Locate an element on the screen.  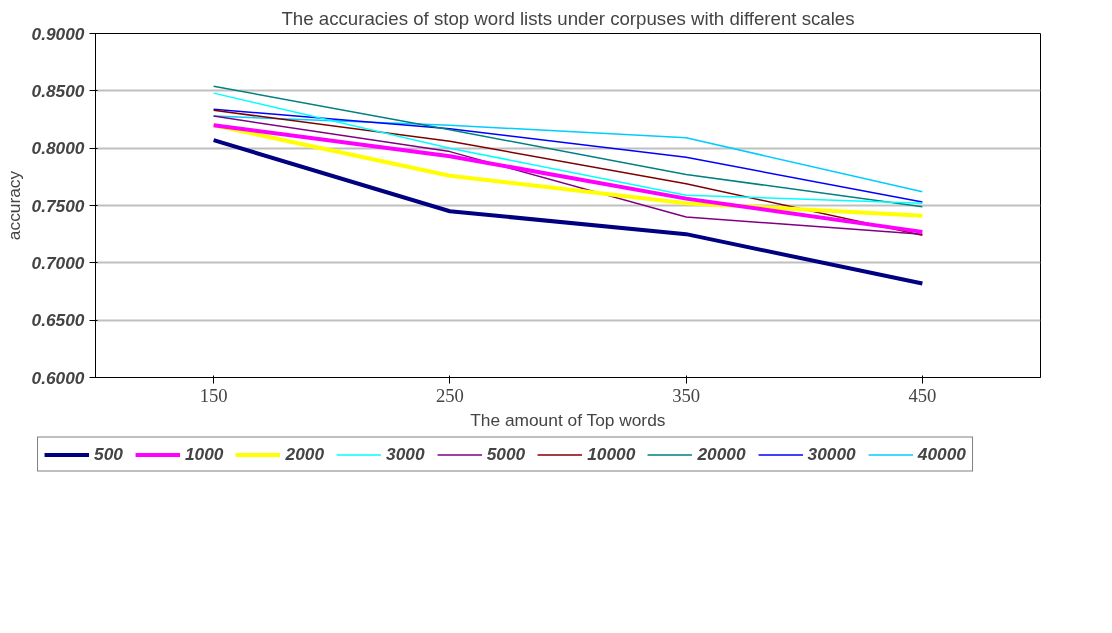
x-tick-label: 450 is located at coordinates (922, 395).